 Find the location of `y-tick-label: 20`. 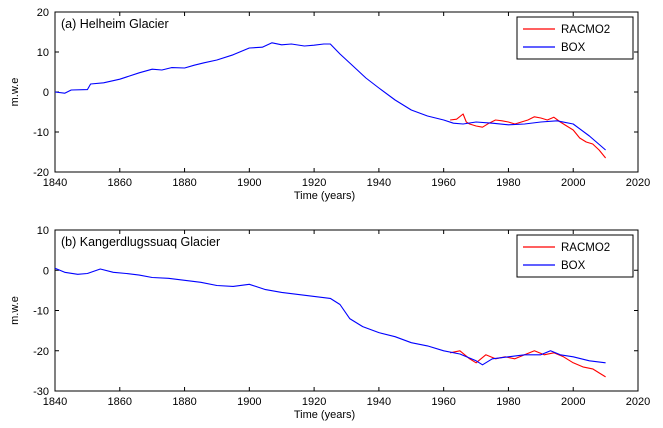

y-tick-label: 20 is located at coordinates (43, 13).